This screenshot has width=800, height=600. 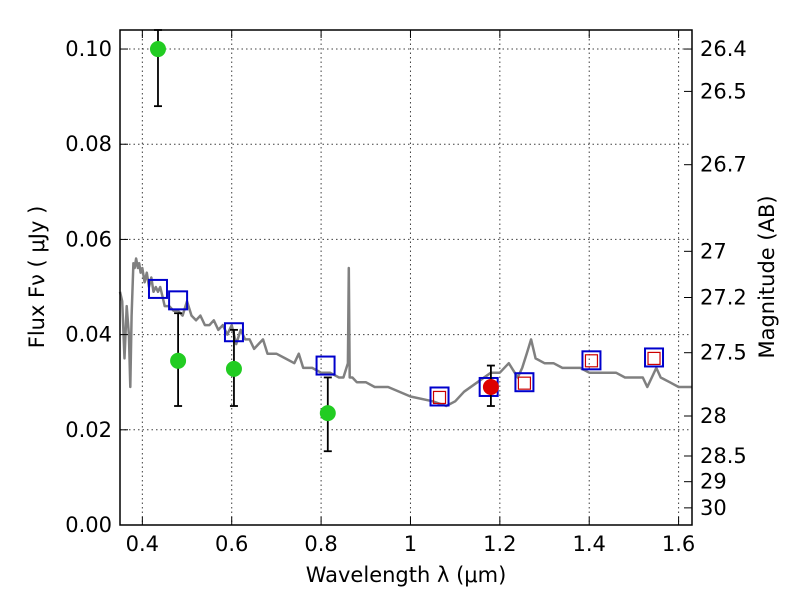 I want to click on x-tick-label: 1.2, so click(x=499, y=544).